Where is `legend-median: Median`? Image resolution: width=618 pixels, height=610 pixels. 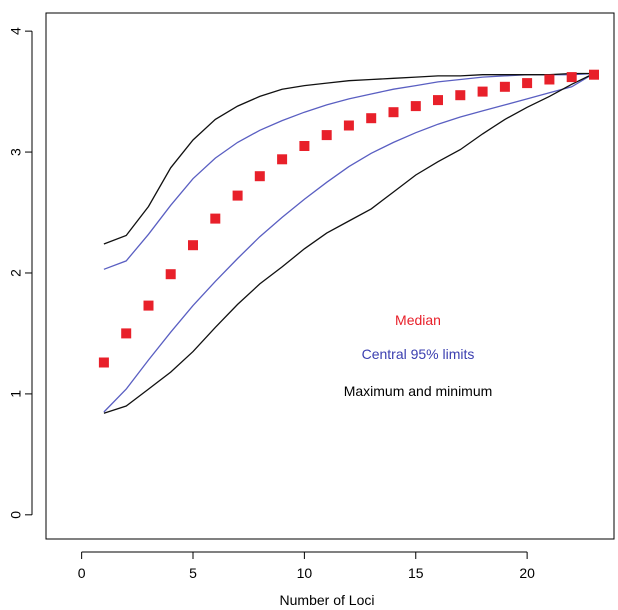 legend-median: Median is located at coordinates (418, 320).